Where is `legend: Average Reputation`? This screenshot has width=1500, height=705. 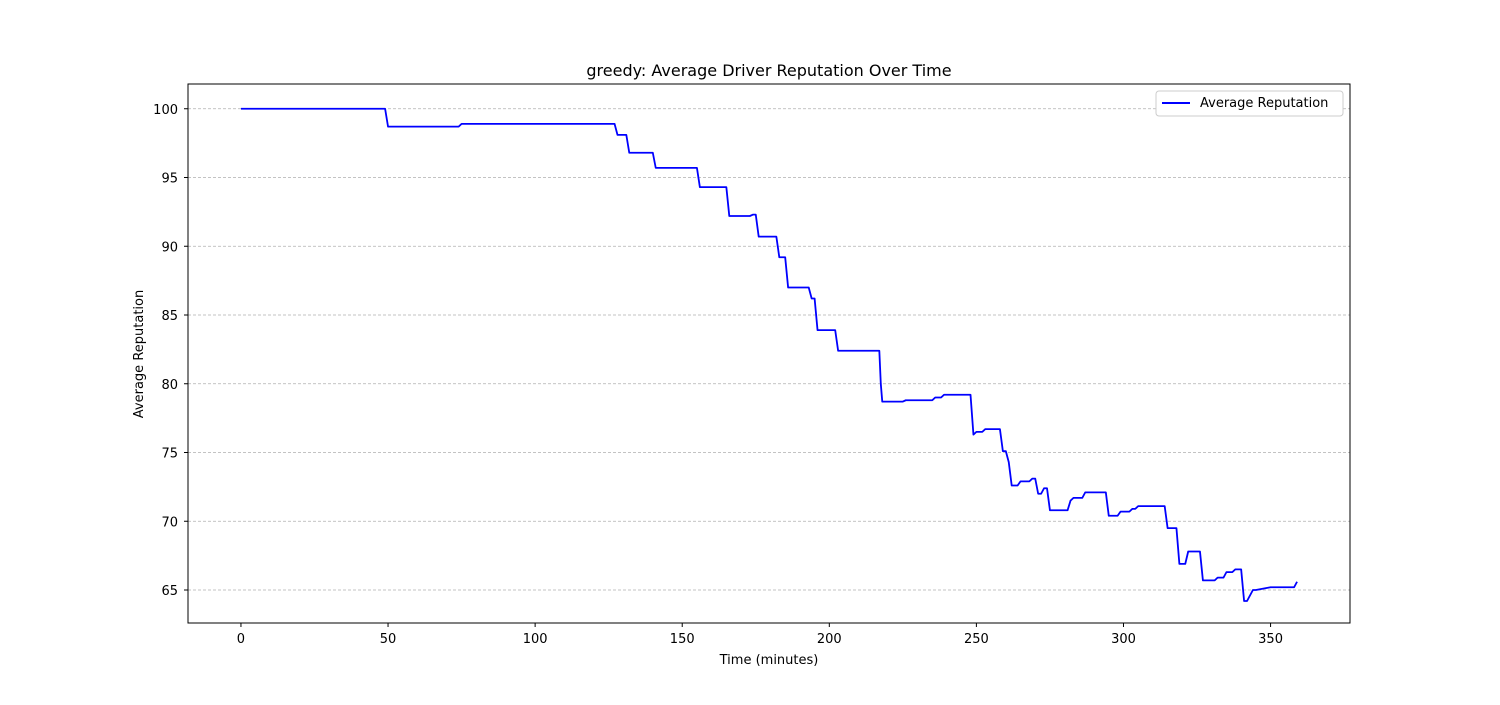 legend: Average Reputation is located at coordinates (1249, 103).